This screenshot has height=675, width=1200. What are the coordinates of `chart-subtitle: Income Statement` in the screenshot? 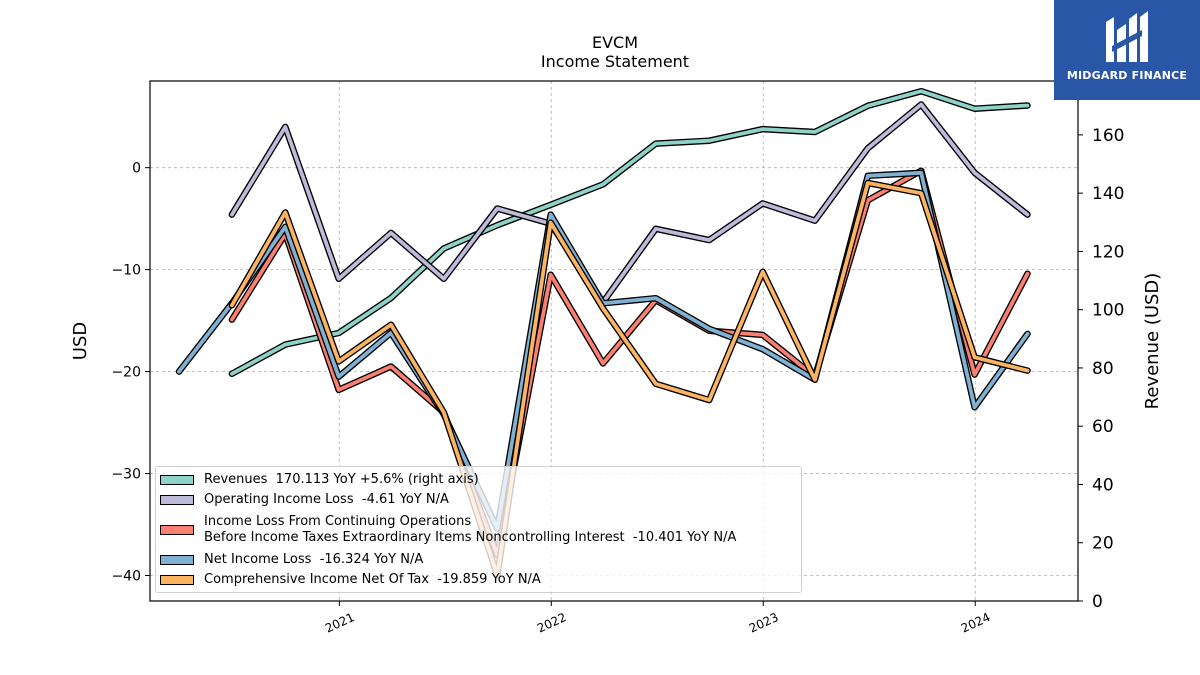 It's located at (615, 61).